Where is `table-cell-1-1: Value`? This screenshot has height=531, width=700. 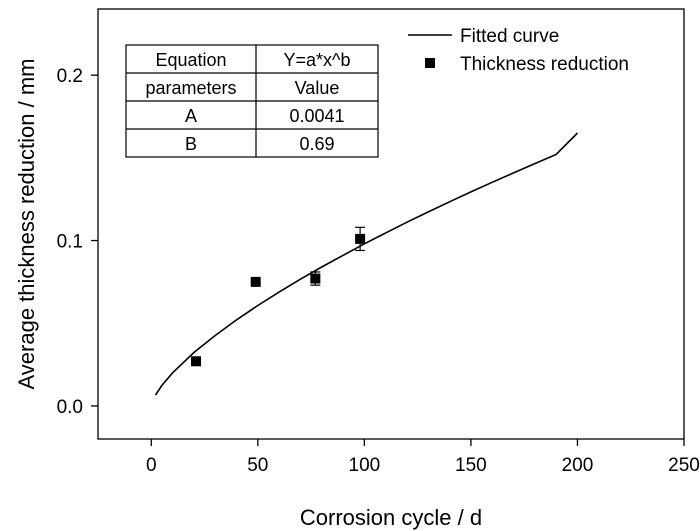 table-cell-1-1: Value is located at coordinates (317, 88).